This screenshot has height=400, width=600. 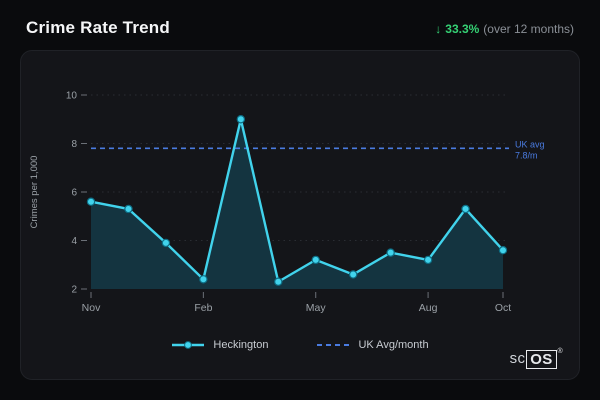 I want to click on y-tick-label: 2, so click(x=74, y=290).